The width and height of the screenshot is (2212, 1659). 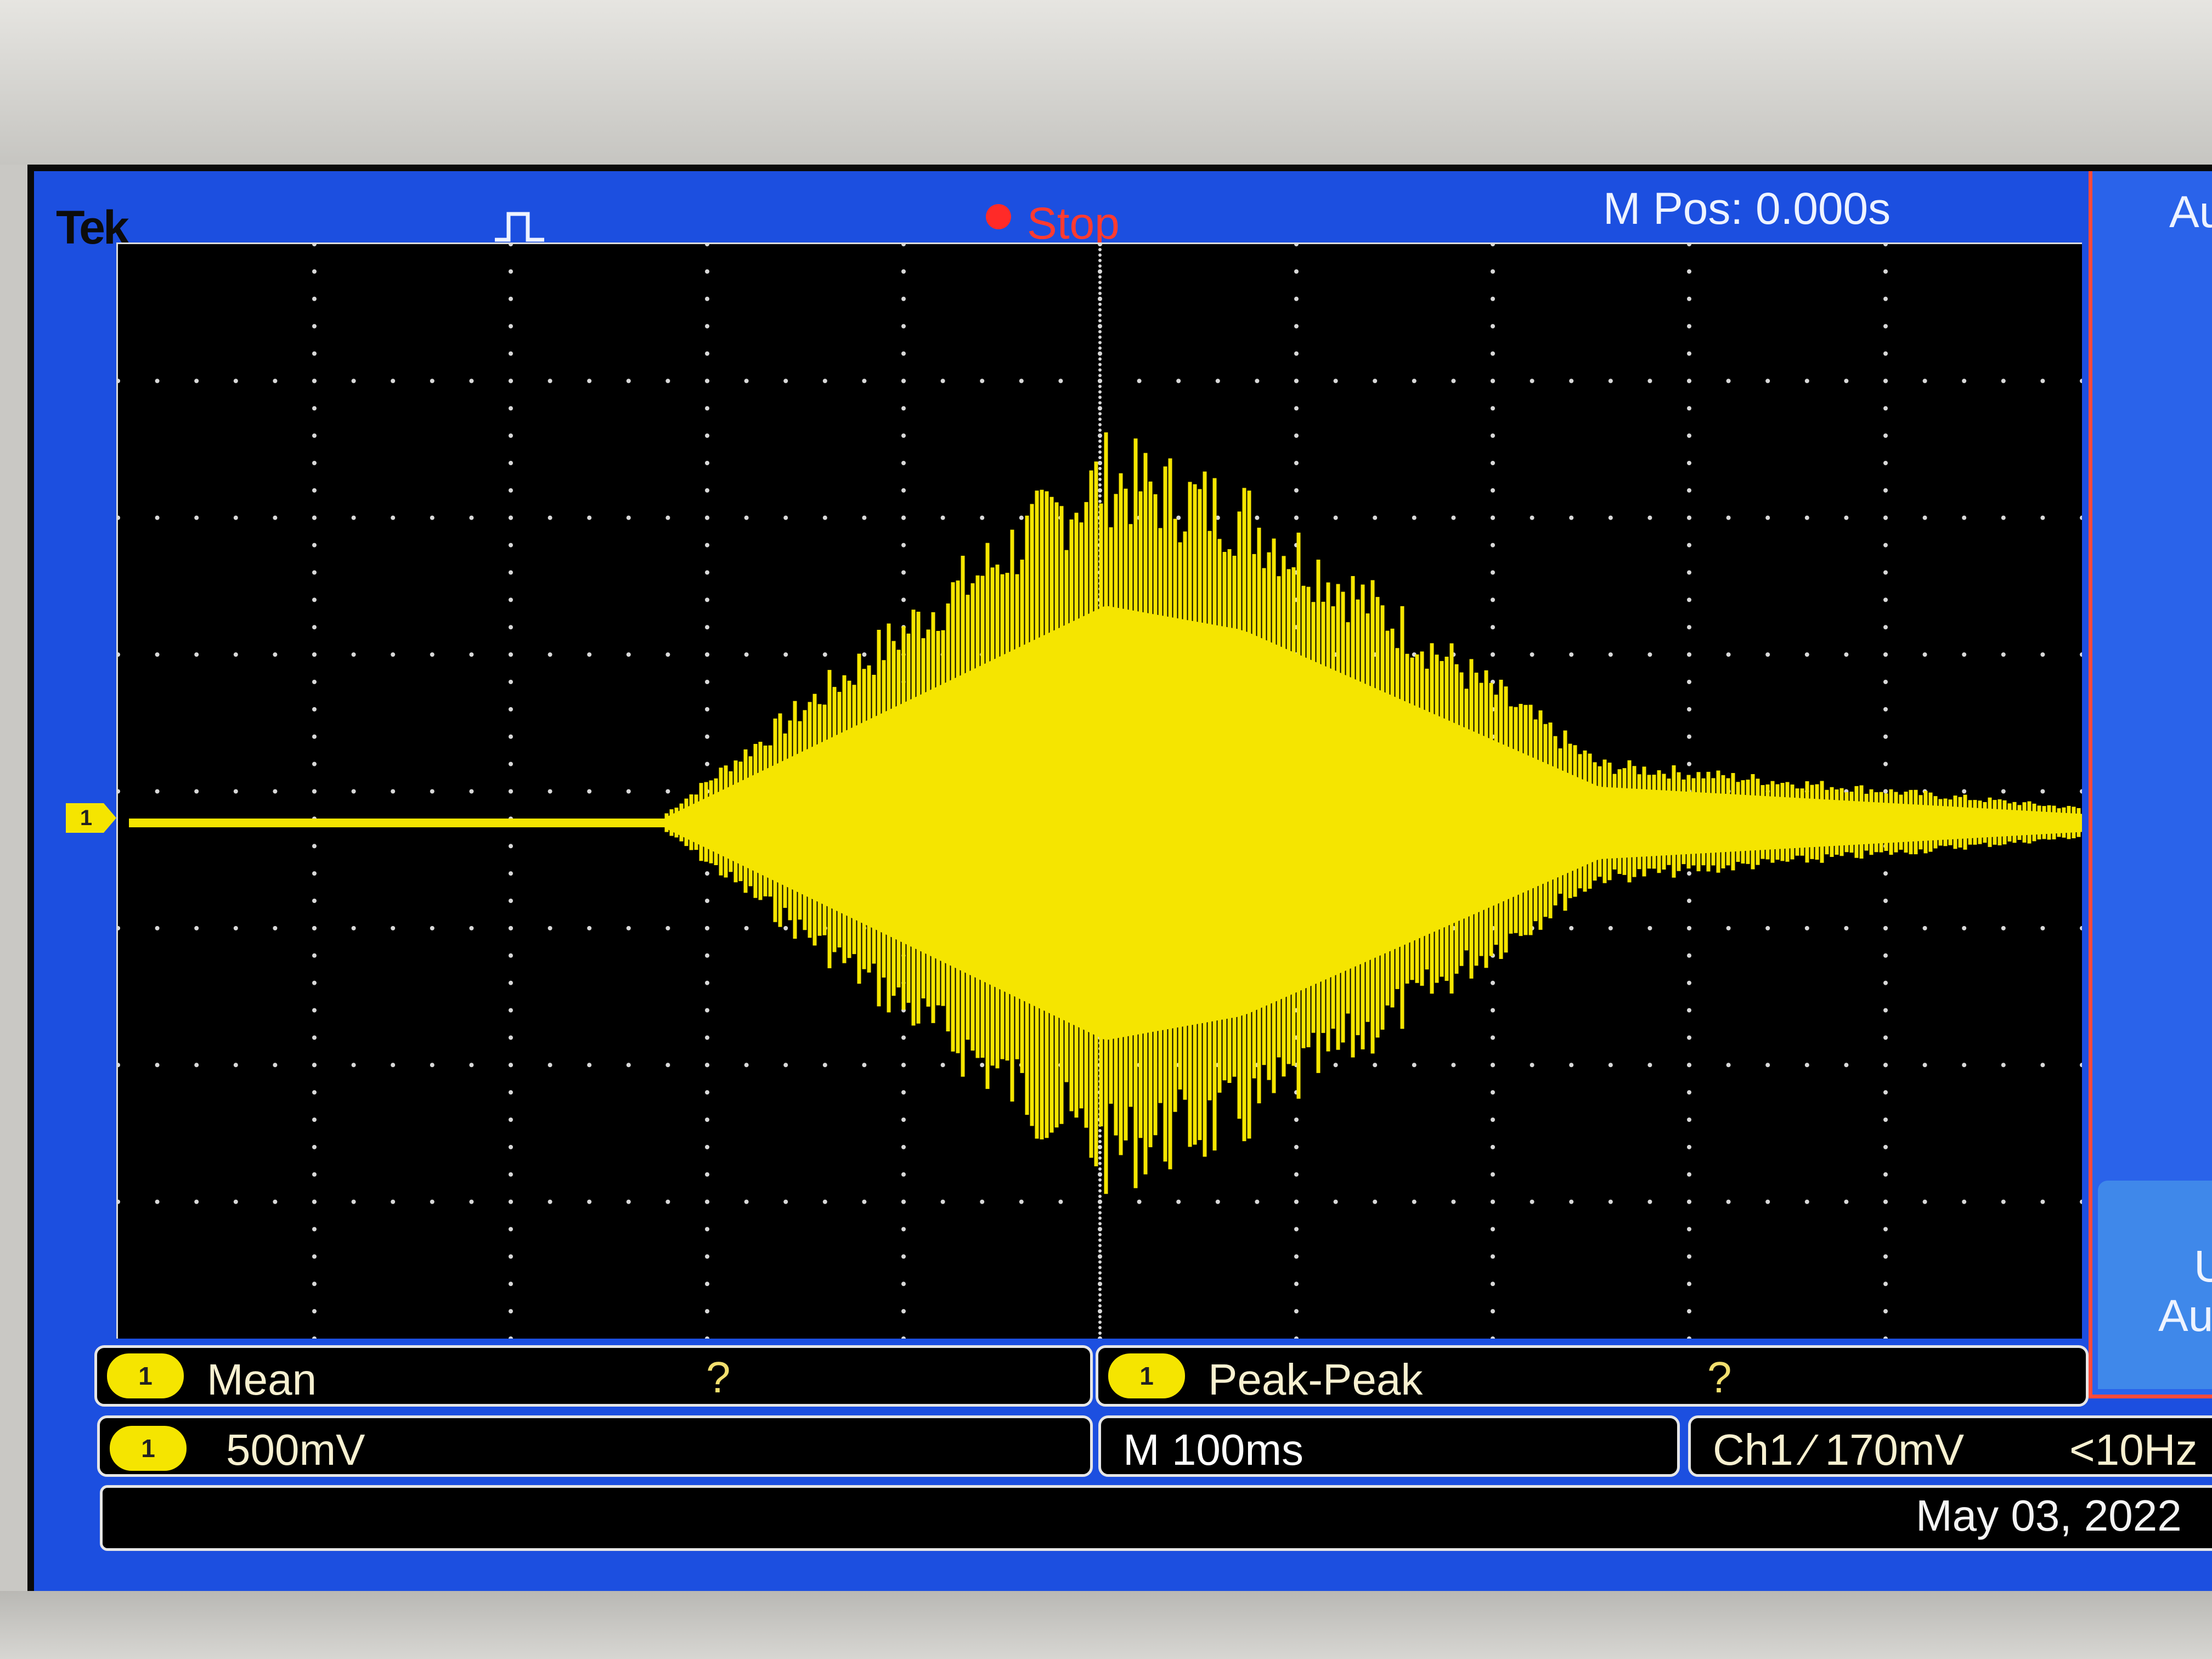 I want to click on trigger-pulse-icon, so click(x=519, y=227).